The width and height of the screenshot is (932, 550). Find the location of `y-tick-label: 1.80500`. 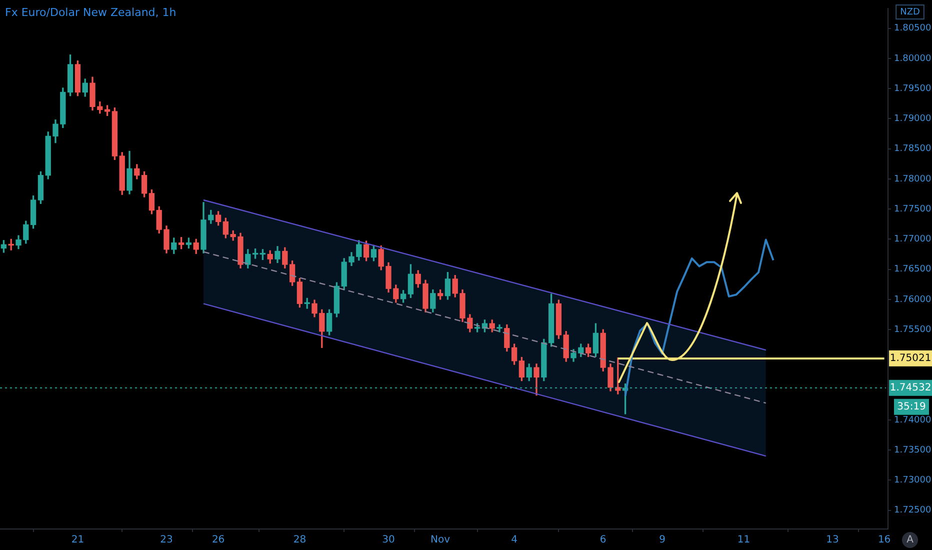

y-tick-label: 1.80500 is located at coordinates (913, 29).